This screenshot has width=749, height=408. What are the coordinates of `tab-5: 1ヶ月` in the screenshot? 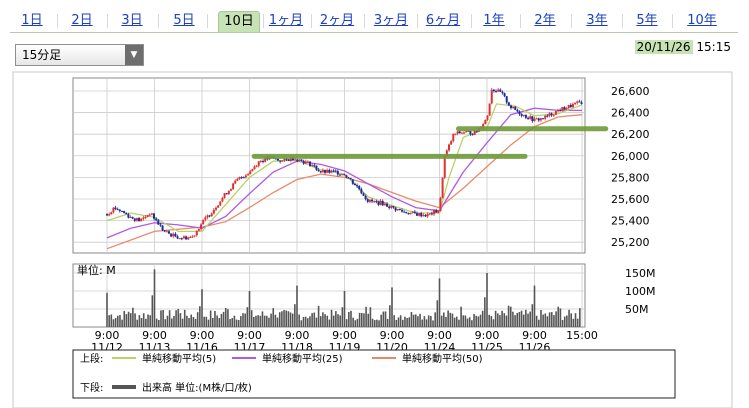 It's located at (286, 20).